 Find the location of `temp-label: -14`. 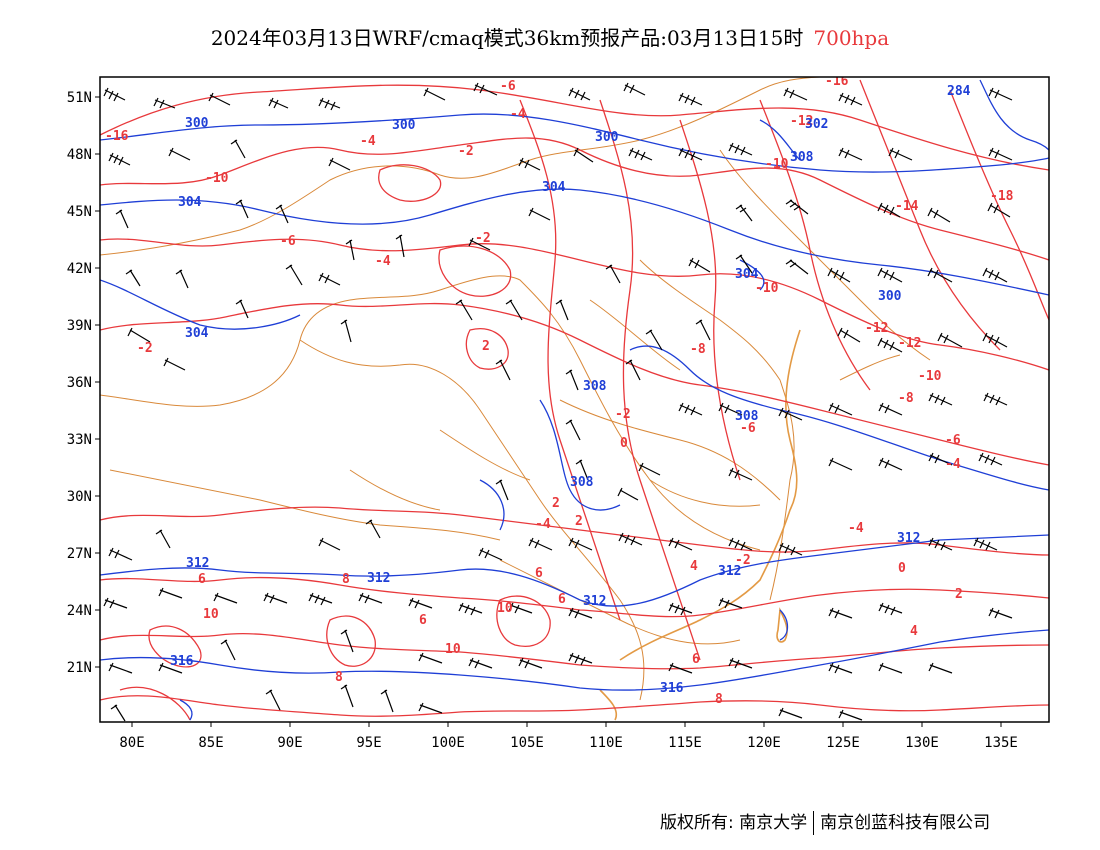

temp-label: -14 is located at coordinates (907, 206).